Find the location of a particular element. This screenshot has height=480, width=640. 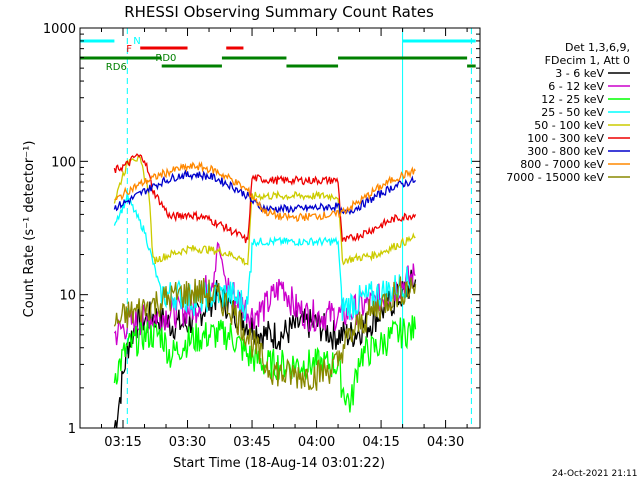

flag-label-n: N is located at coordinates (136, 41).